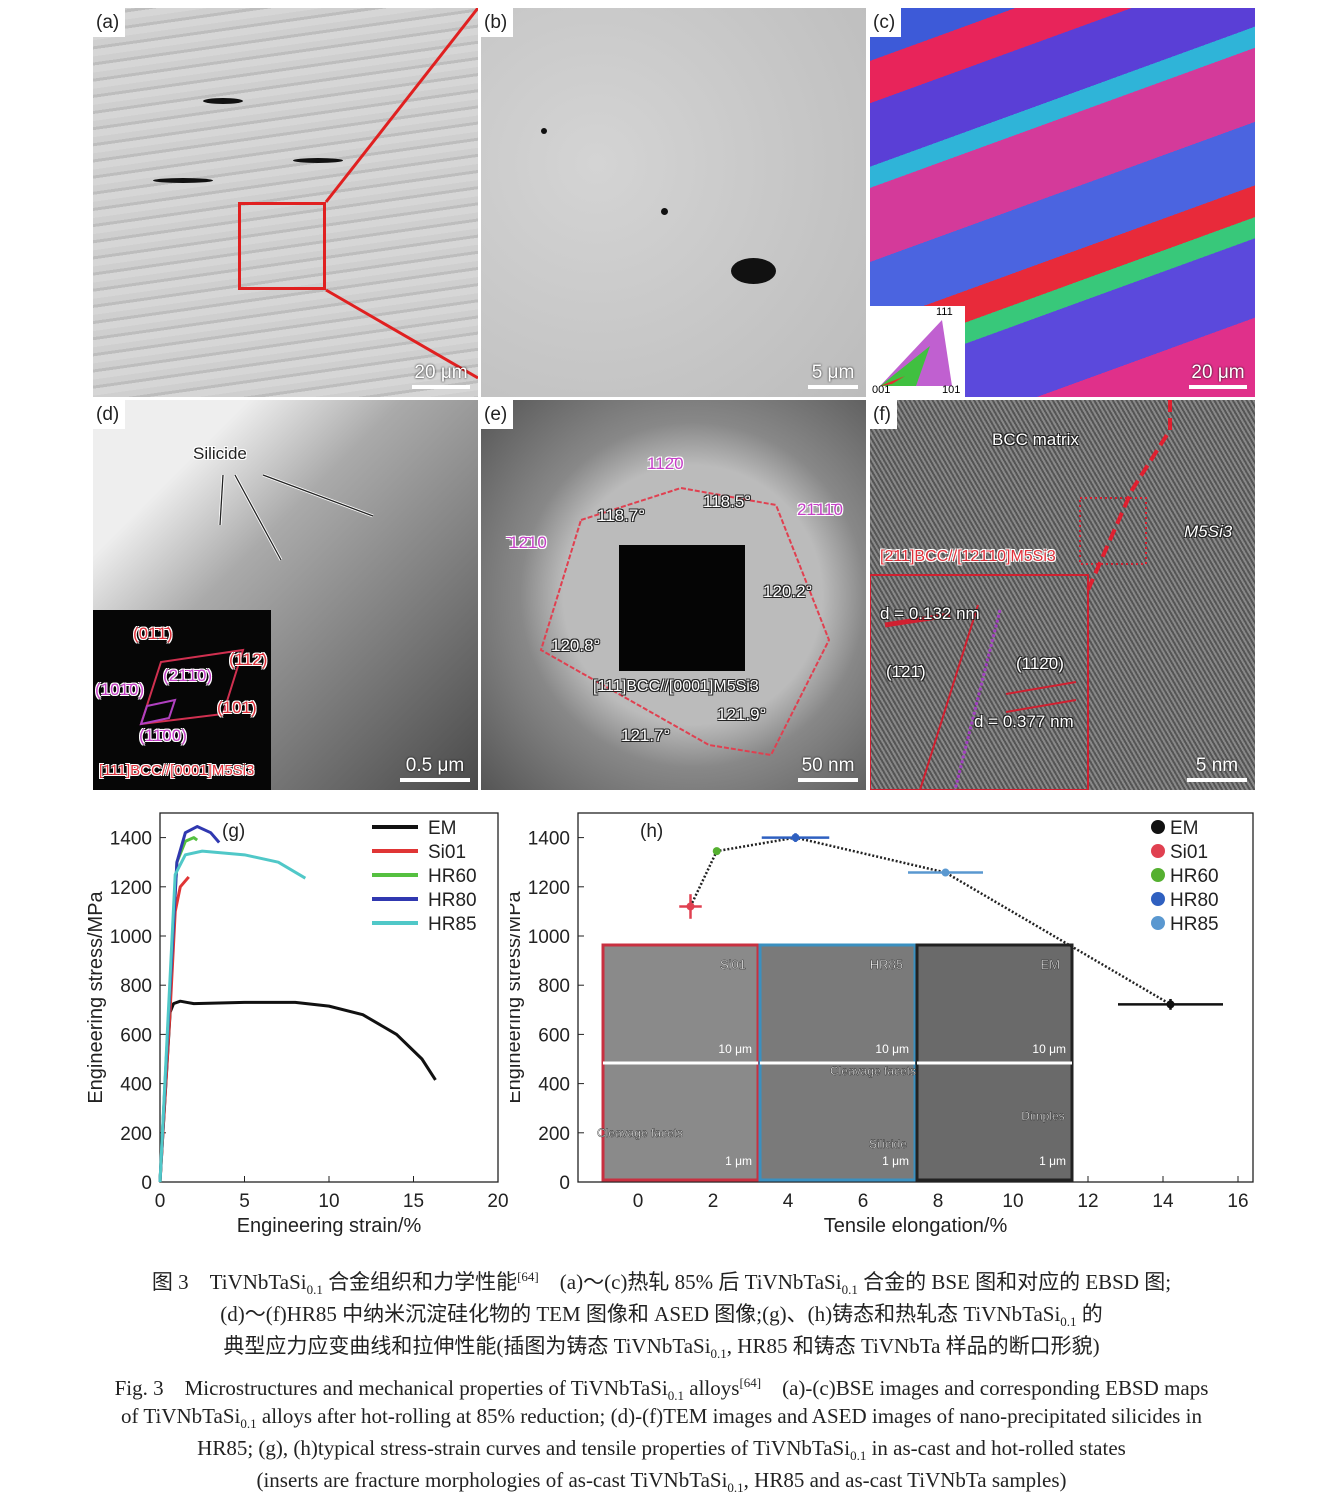 The width and height of the screenshot is (1323, 1512). I want to click on x-tick-label: 2, so click(713, 1201).